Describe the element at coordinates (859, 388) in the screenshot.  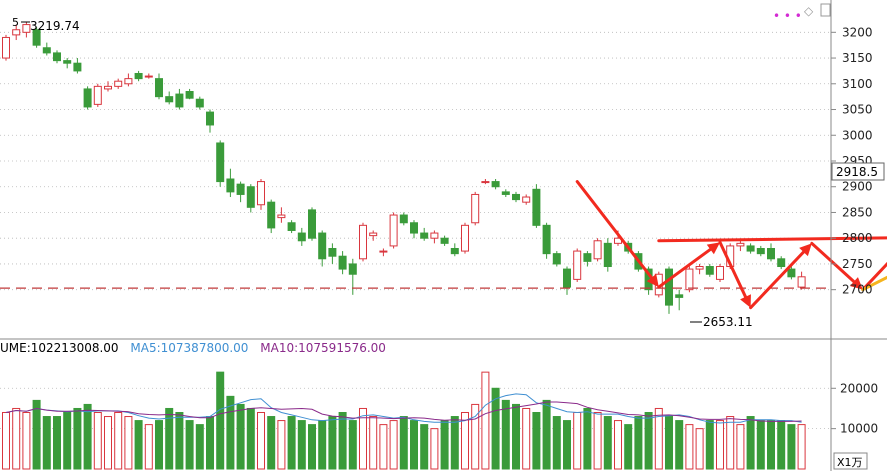
I see `volume-tick-label: 20000` at that location.